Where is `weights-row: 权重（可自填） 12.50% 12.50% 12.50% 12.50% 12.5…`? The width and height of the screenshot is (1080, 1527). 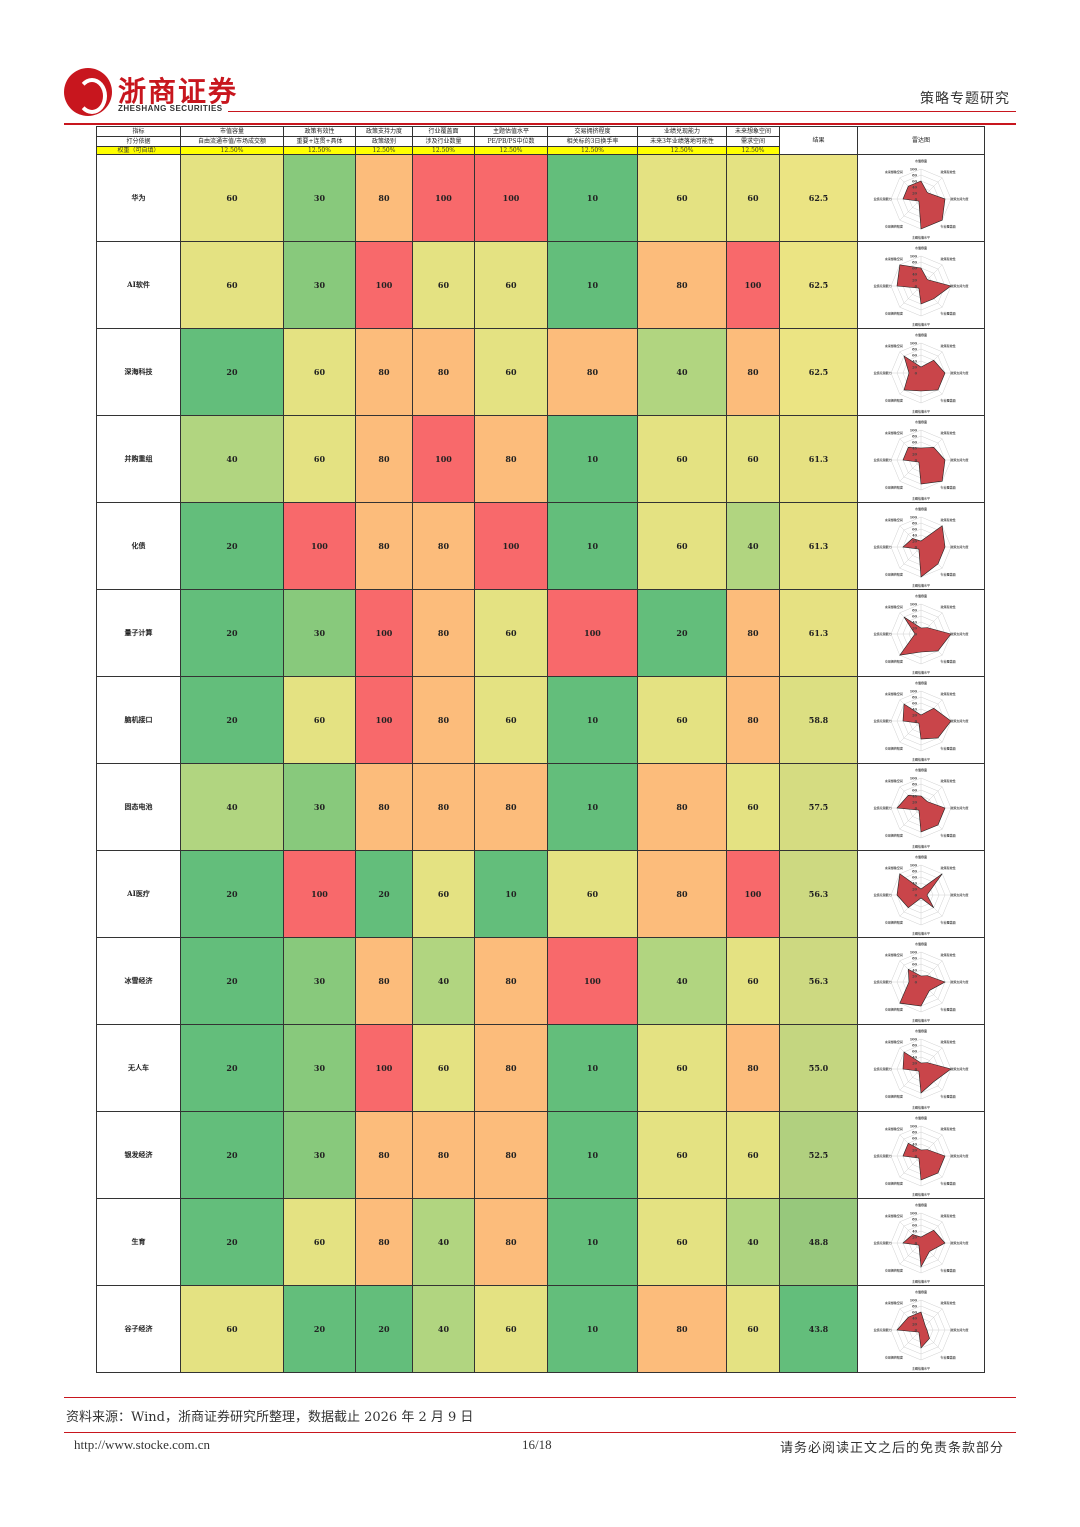 weights-row: 权重（可自填） 12.50% 12.50% 12.50% 12.50% 12.5… is located at coordinates (540, 150).